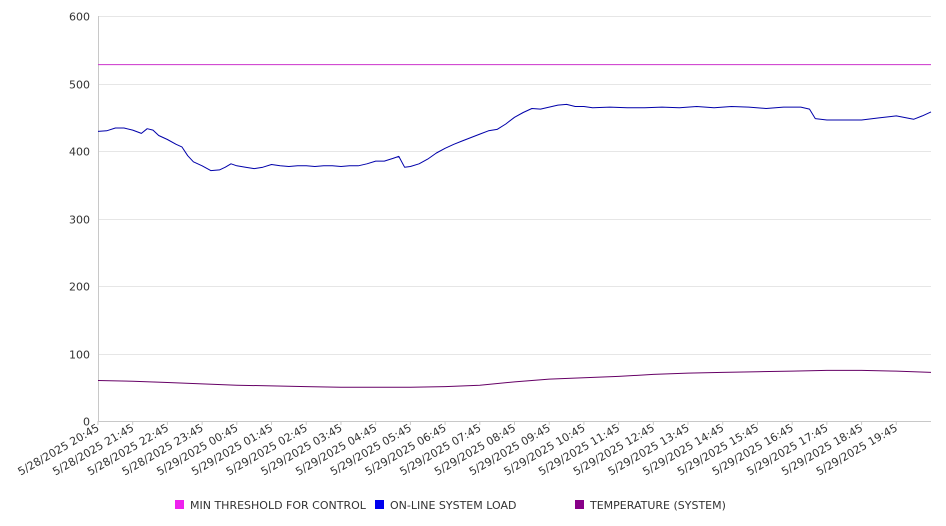 The width and height of the screenshot is (946, 526). Describe the element at coordinates (79, 85) in the screenshot. I see `y-tick-label: 500` at that location.